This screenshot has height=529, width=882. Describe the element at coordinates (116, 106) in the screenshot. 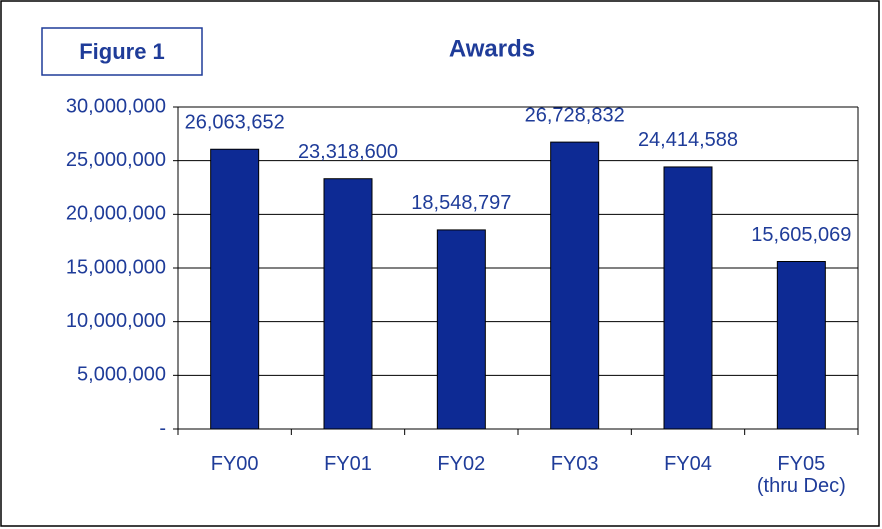

I see `y-tick-label: 30,000,000` at that location.